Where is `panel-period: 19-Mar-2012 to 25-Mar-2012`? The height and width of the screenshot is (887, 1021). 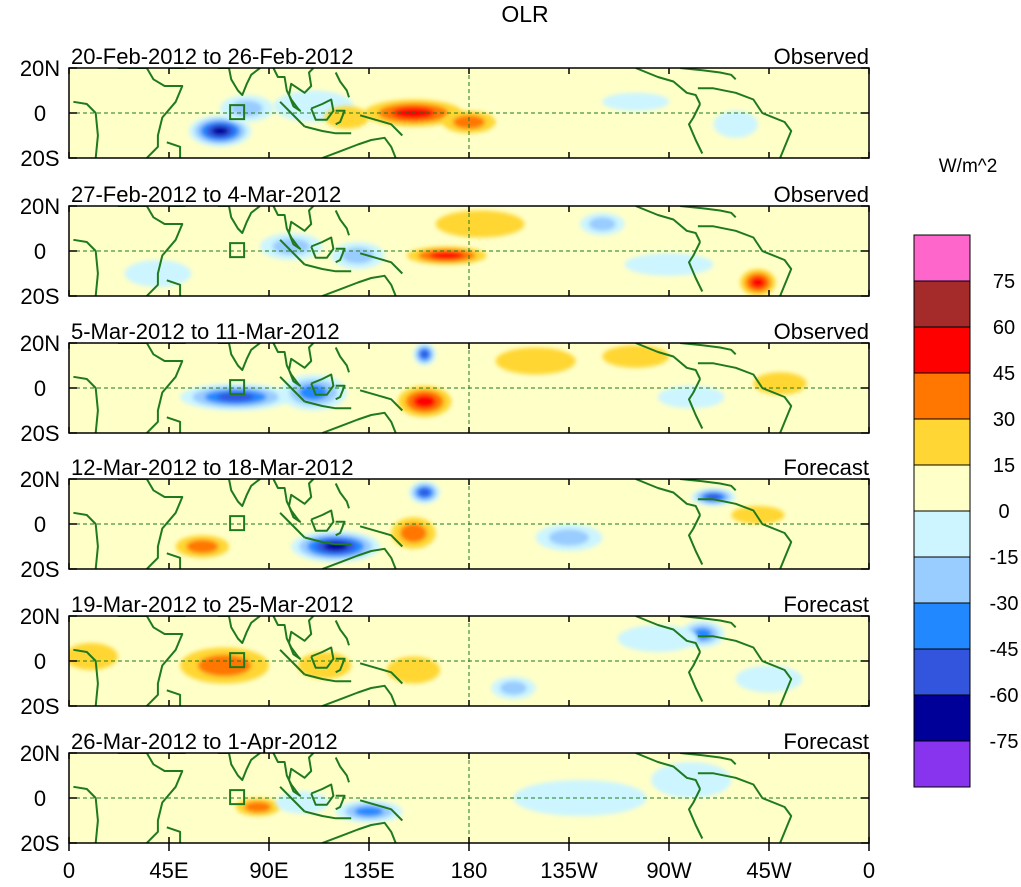 panel-period: 19-Mar-2012 to 25-Mar-2012 is located at coordinates (212, 604).